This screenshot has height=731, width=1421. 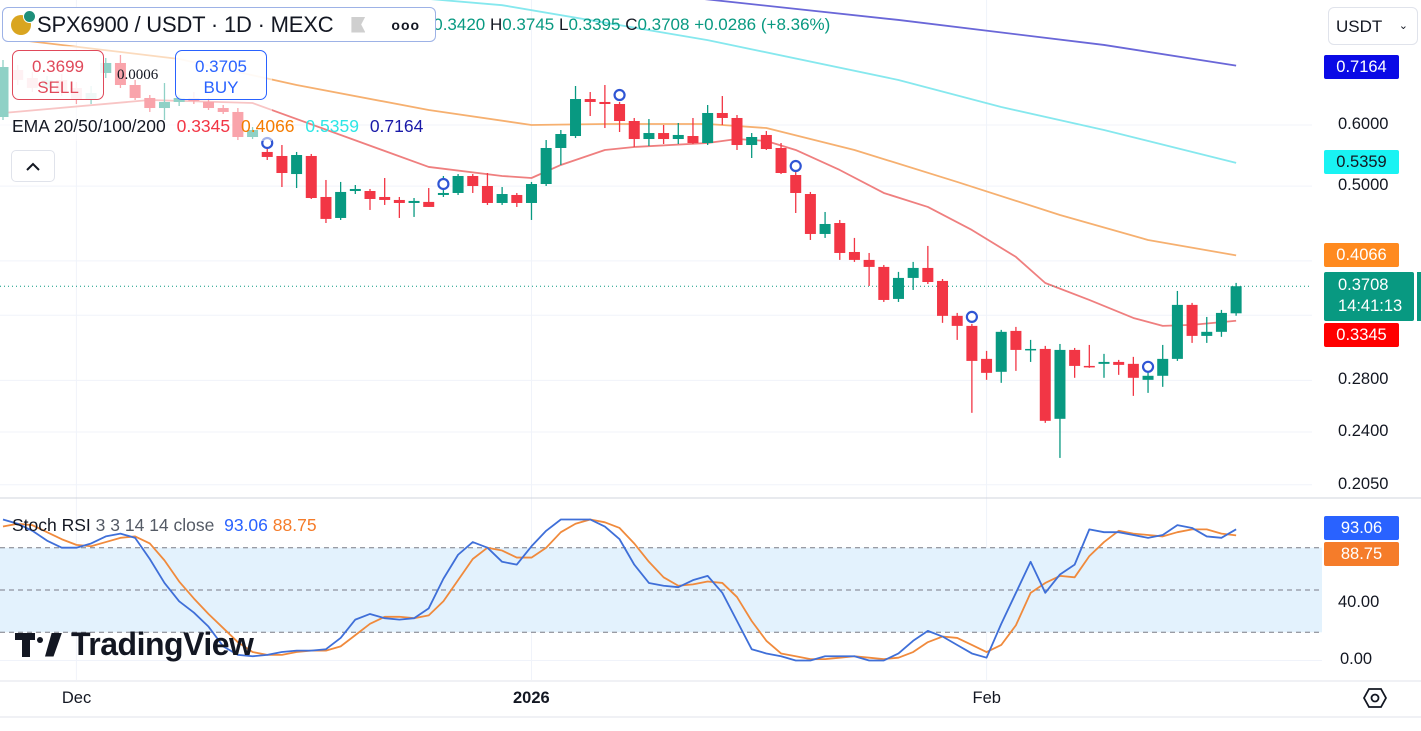 What do you see at coordinates (663, 24) in the screenshot?
I see `close-value: 0.3708` at bounding box center [663, 24].